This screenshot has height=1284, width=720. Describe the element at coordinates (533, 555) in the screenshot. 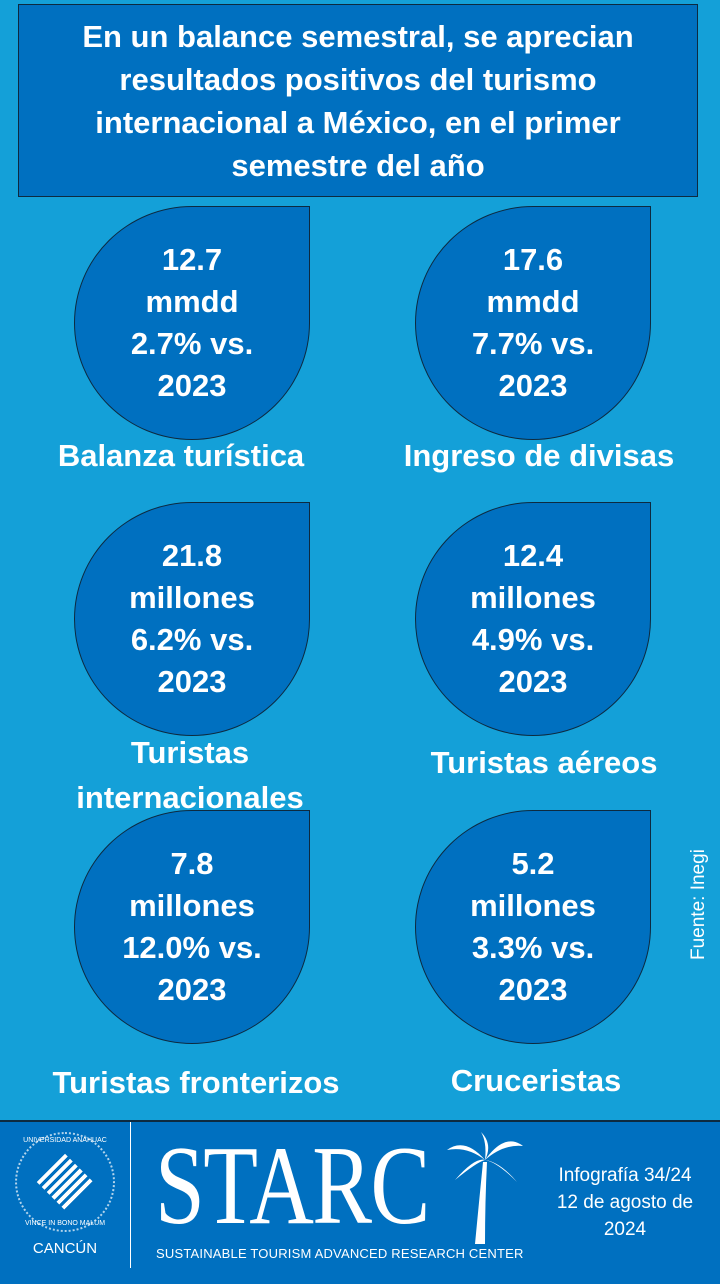

I see `stat-value: 12.4` at that location.